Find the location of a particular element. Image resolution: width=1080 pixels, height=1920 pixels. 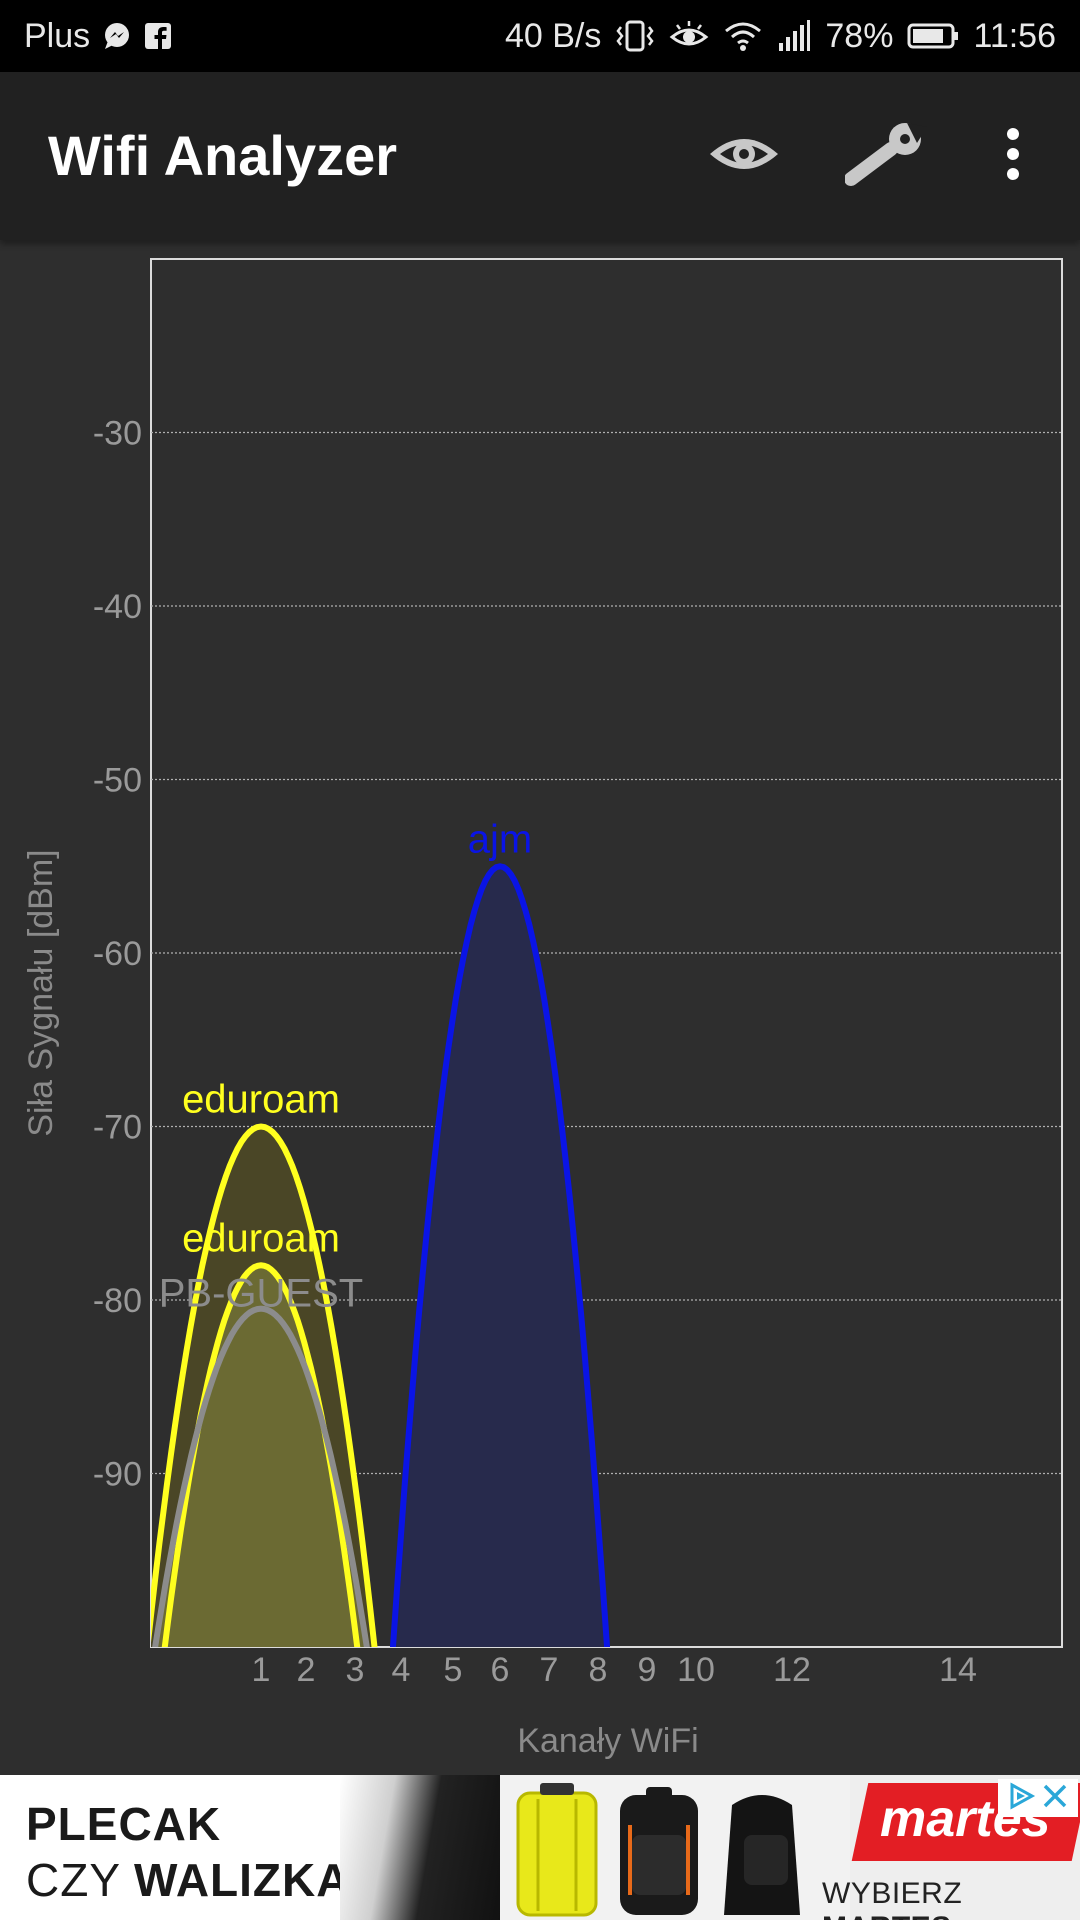

suitcase-image is located at coordinates (557, 1850).